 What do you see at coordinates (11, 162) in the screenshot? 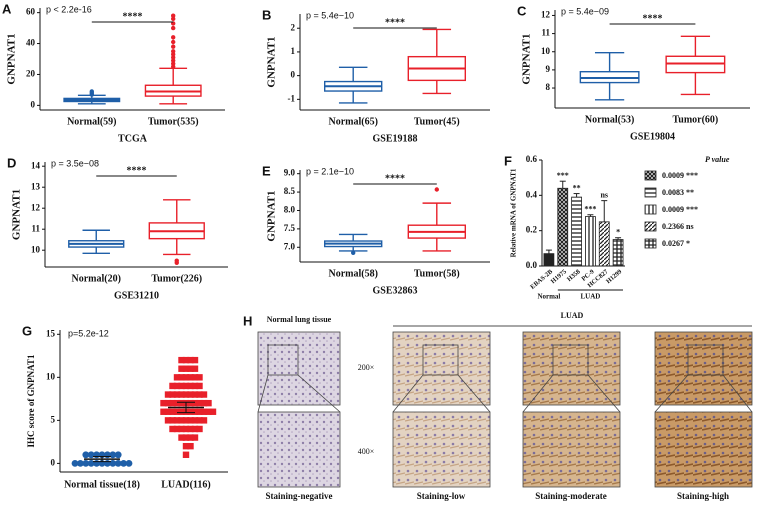
I see `panel-letter: D` at bounding box center [11, 162].